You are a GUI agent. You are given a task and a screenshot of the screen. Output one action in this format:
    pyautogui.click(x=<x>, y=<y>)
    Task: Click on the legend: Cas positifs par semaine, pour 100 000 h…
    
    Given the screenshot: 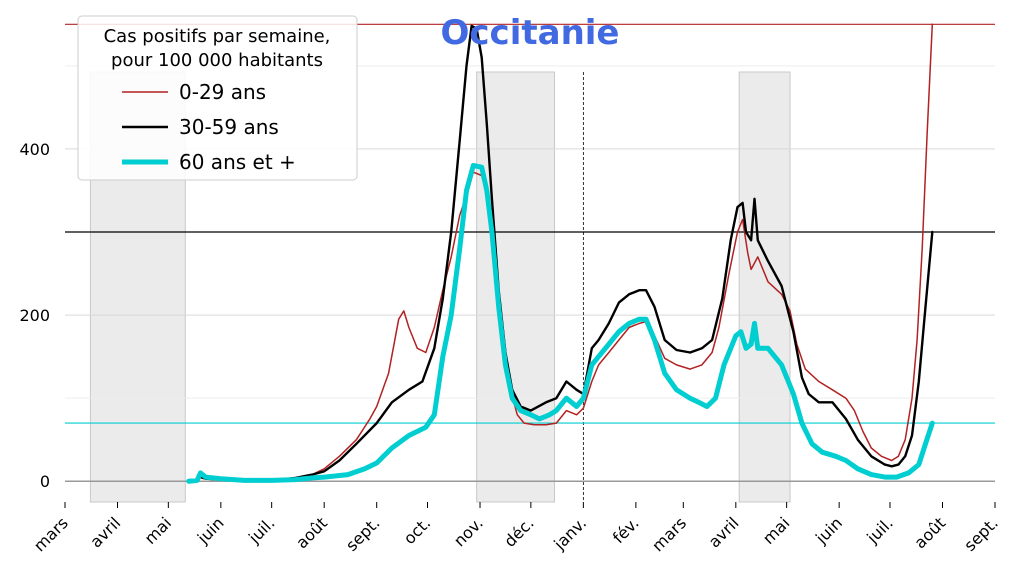 What is the action you would take?
    pyautogui.click(x=217, y=98)
    